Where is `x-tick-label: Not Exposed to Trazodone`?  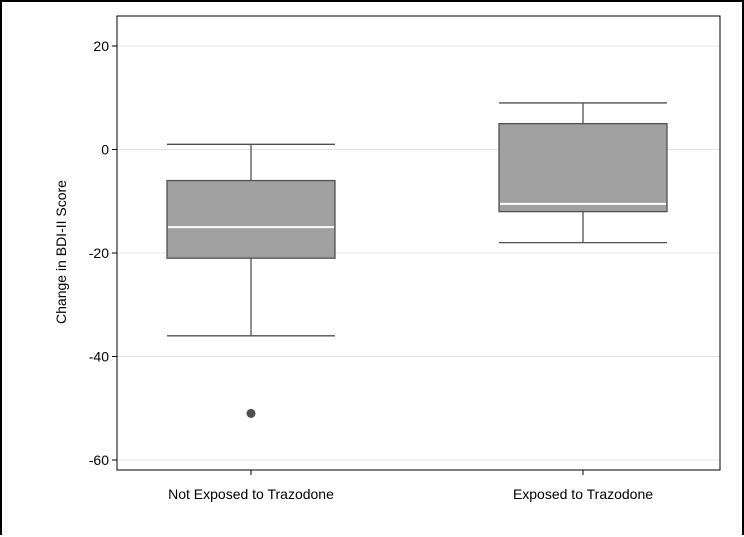 x-tick-label: Not Exposed to Trazodone is located at coordinates (251, 494).